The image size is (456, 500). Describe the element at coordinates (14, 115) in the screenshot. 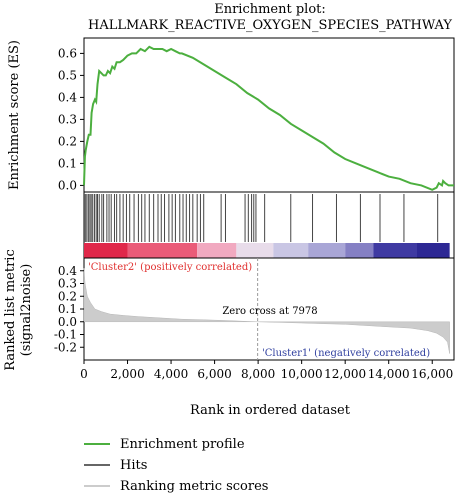

I see `es-y-axis-label: Enrichment score (ES)` at that location.